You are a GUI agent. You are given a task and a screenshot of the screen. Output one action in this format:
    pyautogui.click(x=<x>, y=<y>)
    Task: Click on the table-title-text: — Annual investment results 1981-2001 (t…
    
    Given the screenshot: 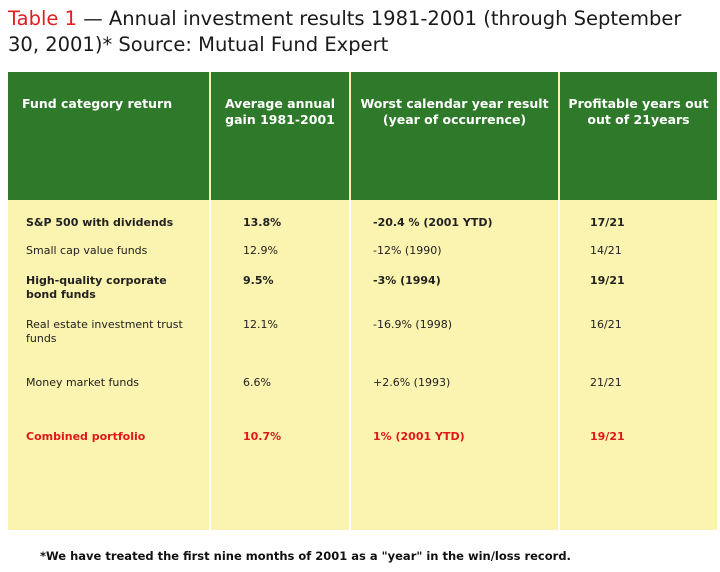 What is the action you would take?
    pyautogui.click(x=345, y=31)
    